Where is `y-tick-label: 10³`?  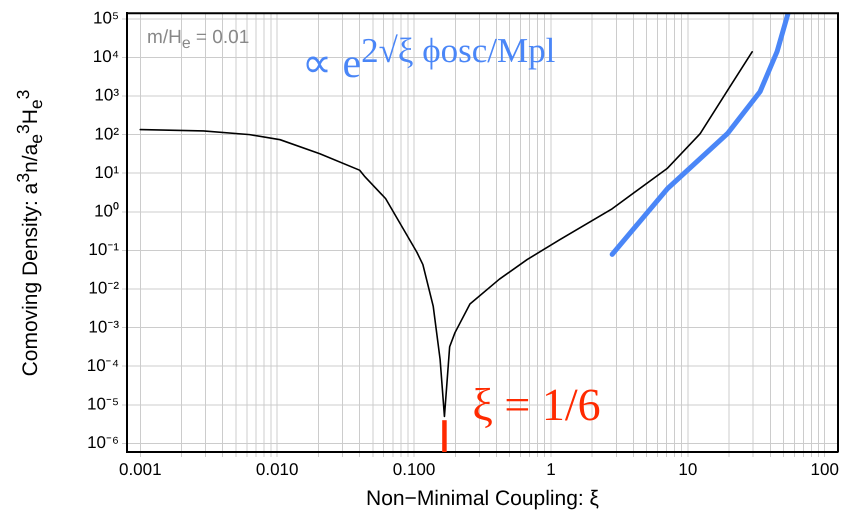 y-tick-label: 10³ is located at coordinates (107, 95).